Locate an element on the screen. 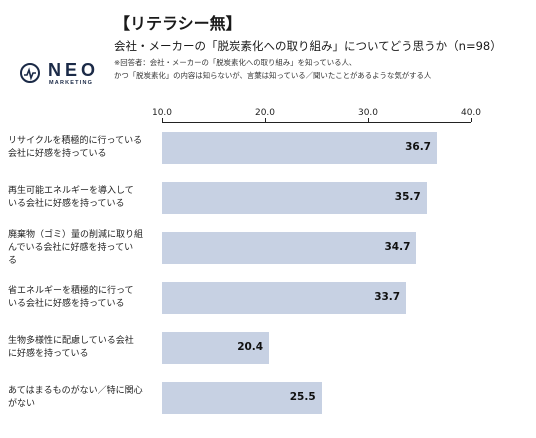 This screenshot has height=438, width=536. category-label: リサイクルを積極的に行っている 会社に好感を持っている is located at coordinates (82, 148).